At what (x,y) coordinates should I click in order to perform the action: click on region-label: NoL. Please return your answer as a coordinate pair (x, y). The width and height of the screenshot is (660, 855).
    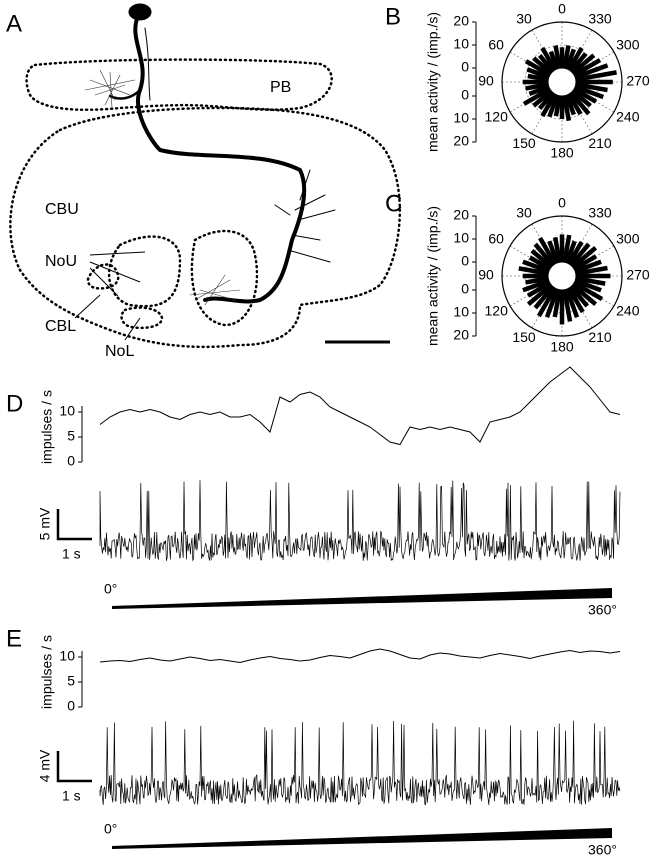
    Looking at the image, I should click on (119, 351).